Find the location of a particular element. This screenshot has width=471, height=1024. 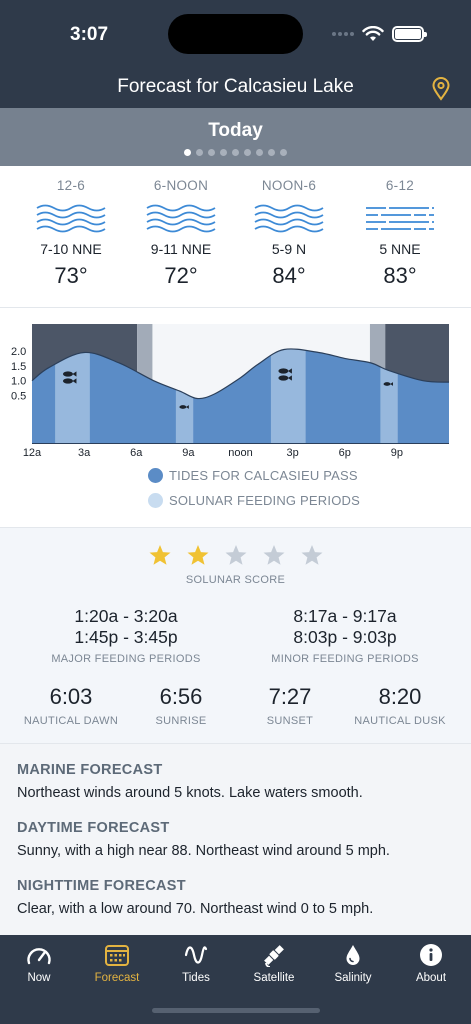

legend-tides: TIDES FOR CALCASIEU PASS is located at coordinates (253, 475).